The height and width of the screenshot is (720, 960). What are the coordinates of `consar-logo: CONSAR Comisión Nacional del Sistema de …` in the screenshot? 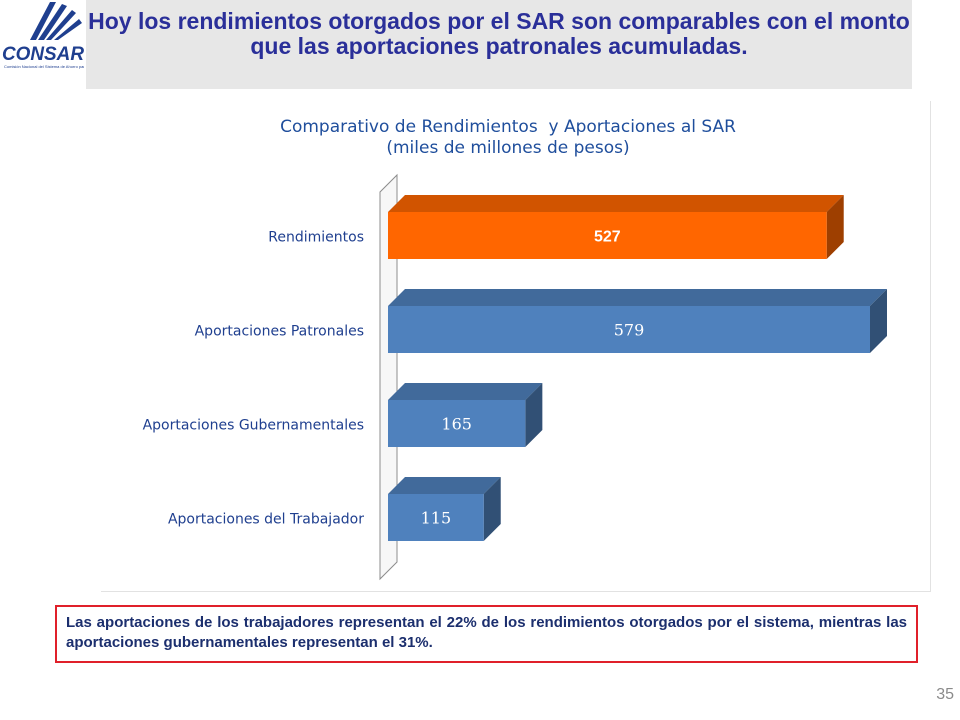 It's located at (43, 45).